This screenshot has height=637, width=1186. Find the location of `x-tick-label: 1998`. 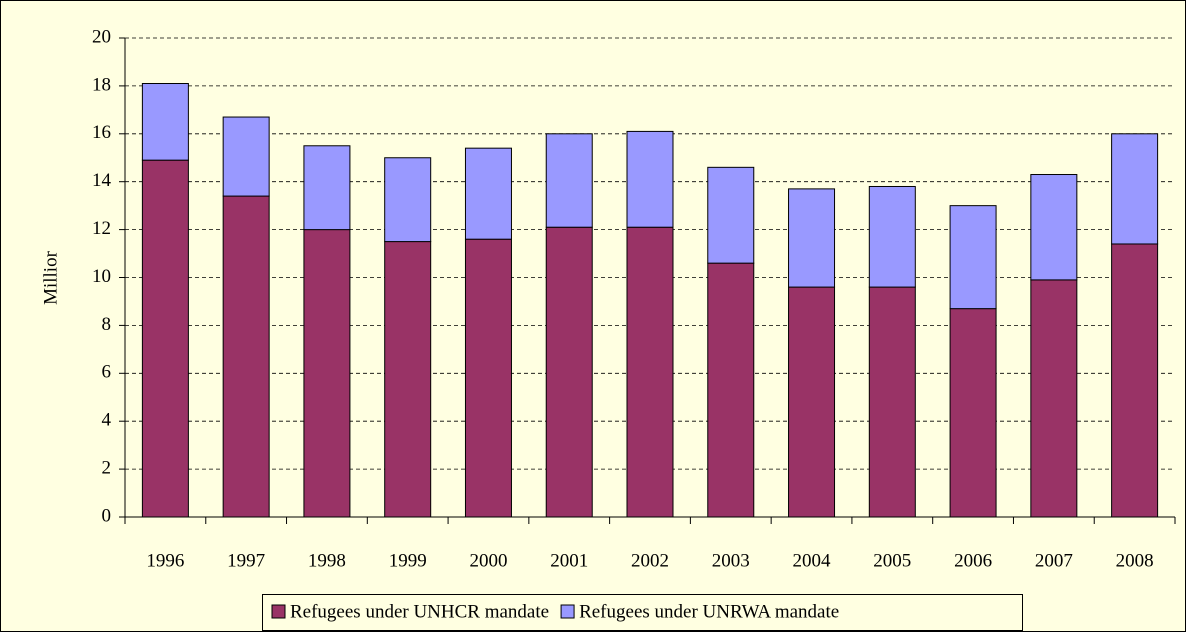

x-tick-label: 1998 is located at coordinates (327, 560).